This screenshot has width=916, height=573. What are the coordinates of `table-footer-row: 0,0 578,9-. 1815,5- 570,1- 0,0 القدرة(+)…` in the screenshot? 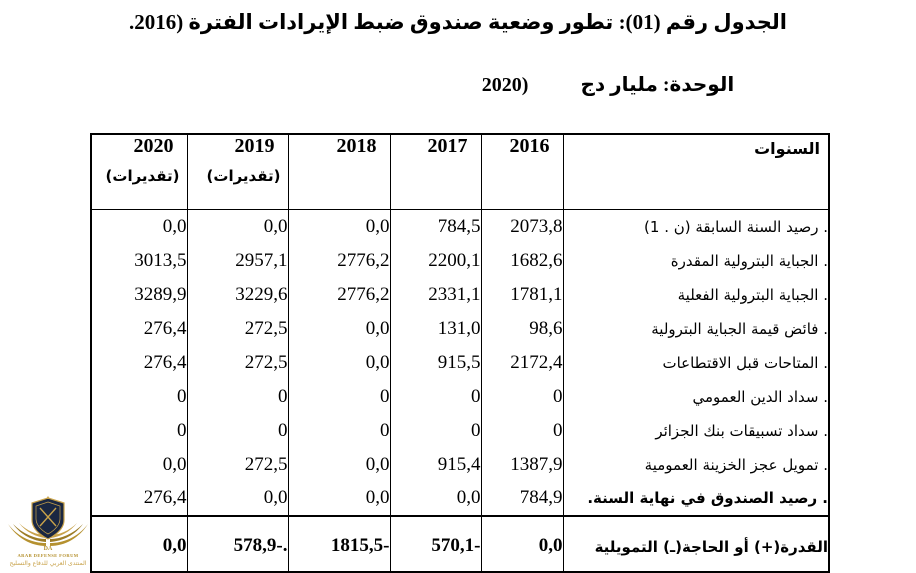 It's located at (460, 543).